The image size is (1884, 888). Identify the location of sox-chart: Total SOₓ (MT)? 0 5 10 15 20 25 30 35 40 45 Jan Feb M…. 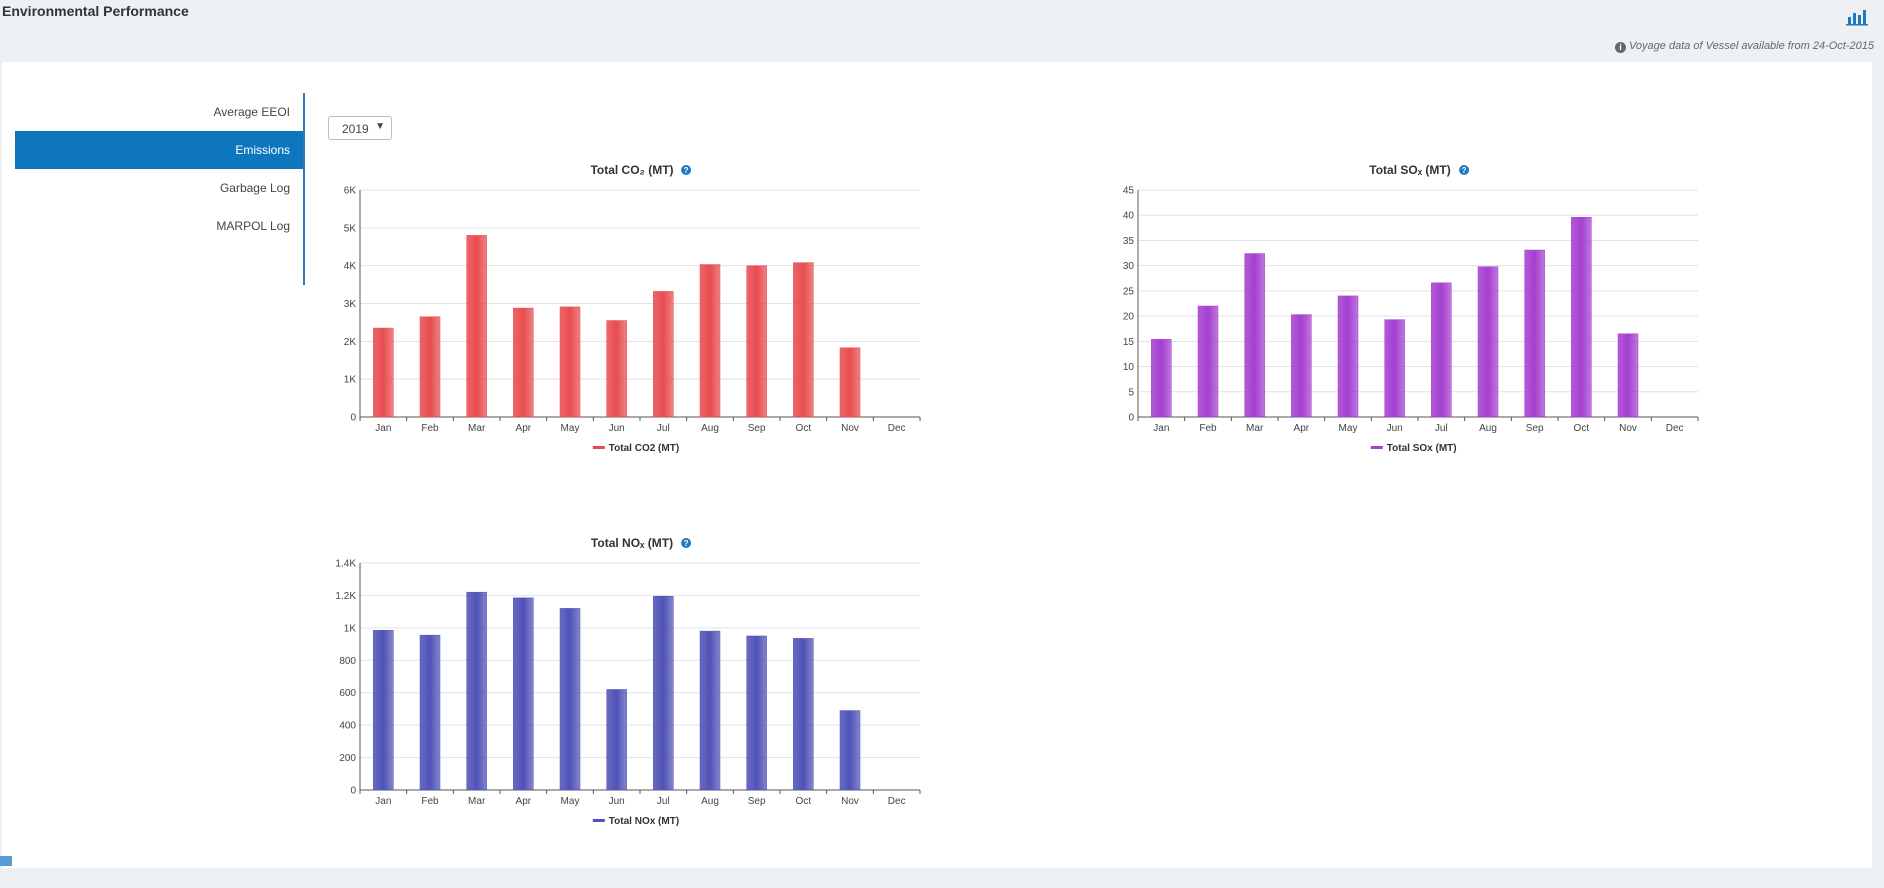
(1412, 337).